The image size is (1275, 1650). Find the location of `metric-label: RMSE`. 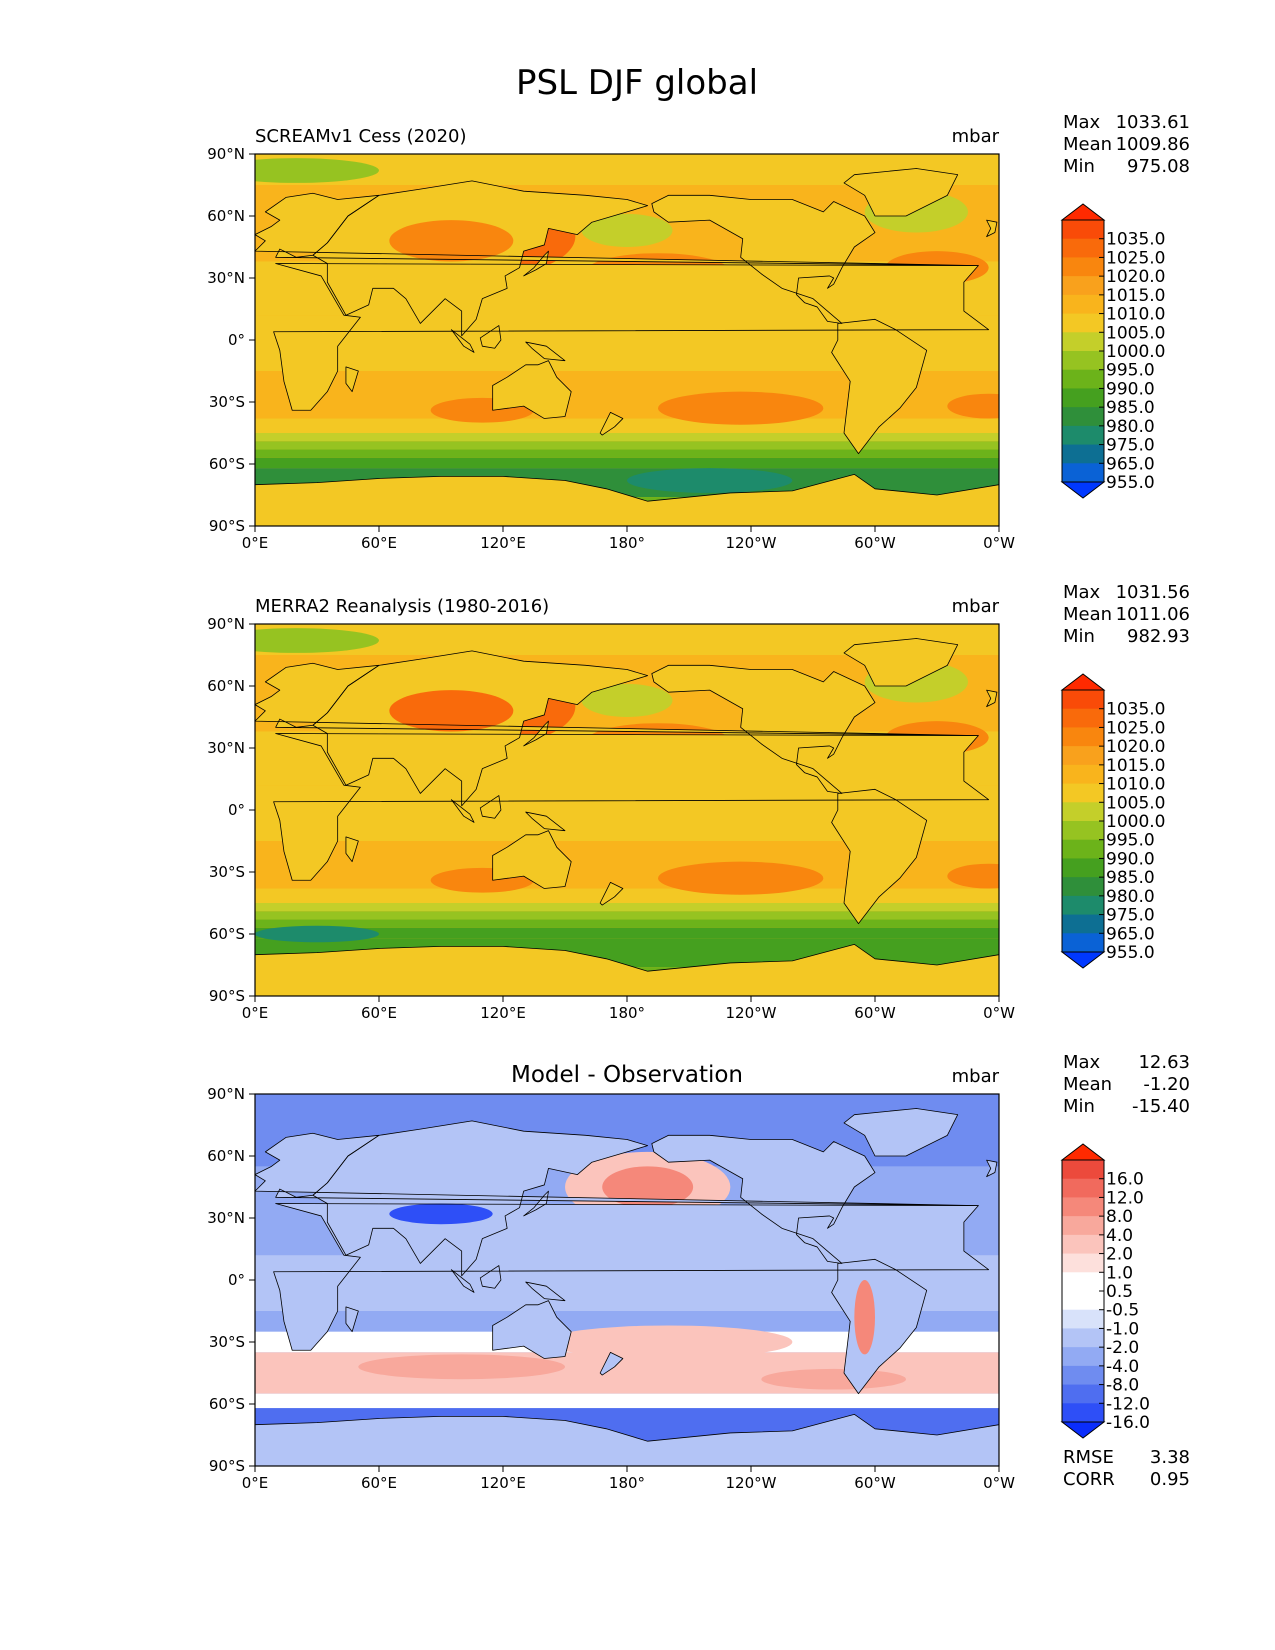

metric-label: RMSE is located at coordinates (1088, 1457).